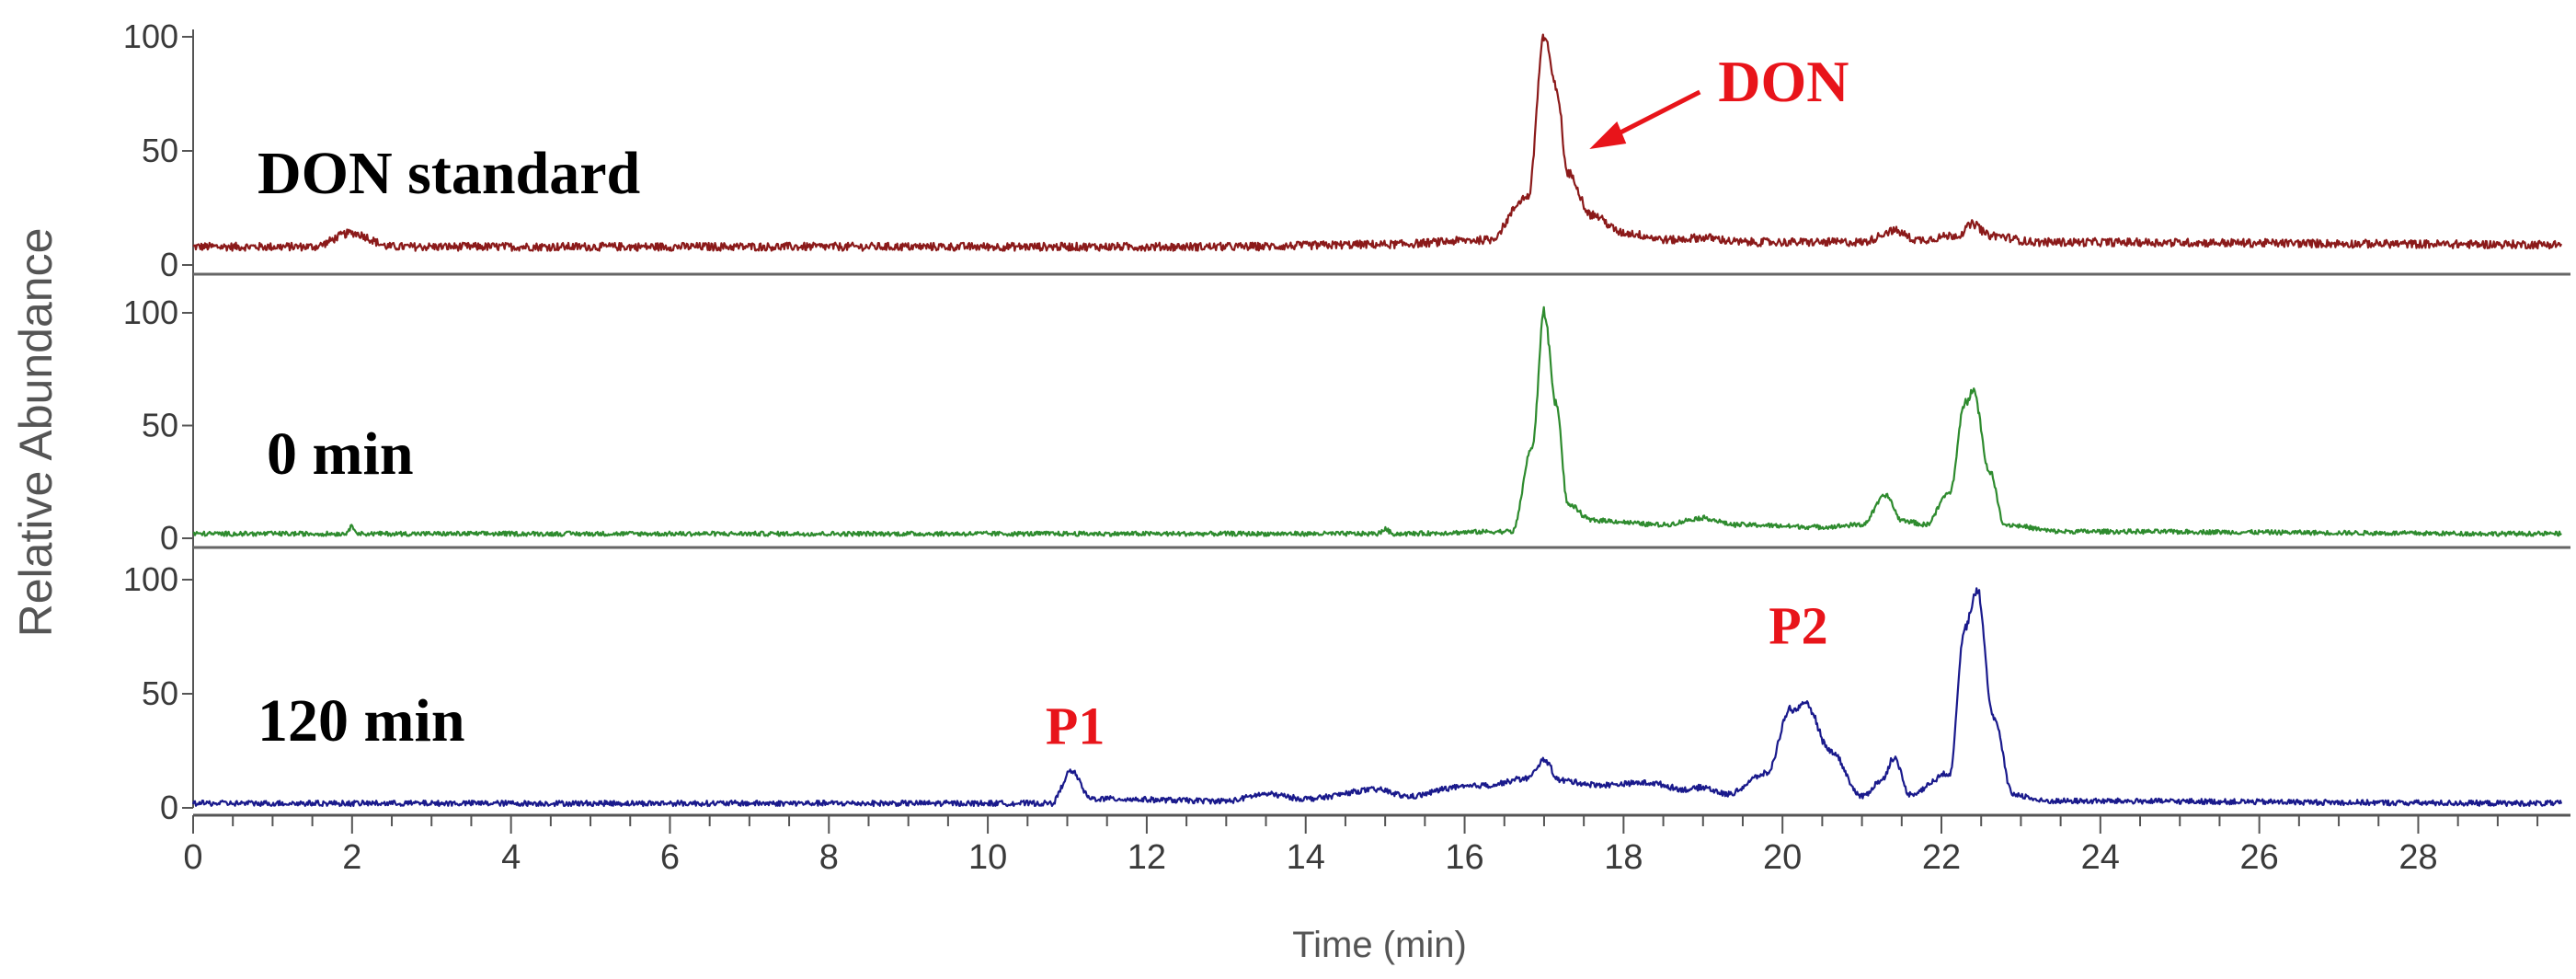 This screenshot has width=2576, height=979. Describe the element at coordinates (361, 720) in the screenshot. I see `panel-label: 120 min` at that location.